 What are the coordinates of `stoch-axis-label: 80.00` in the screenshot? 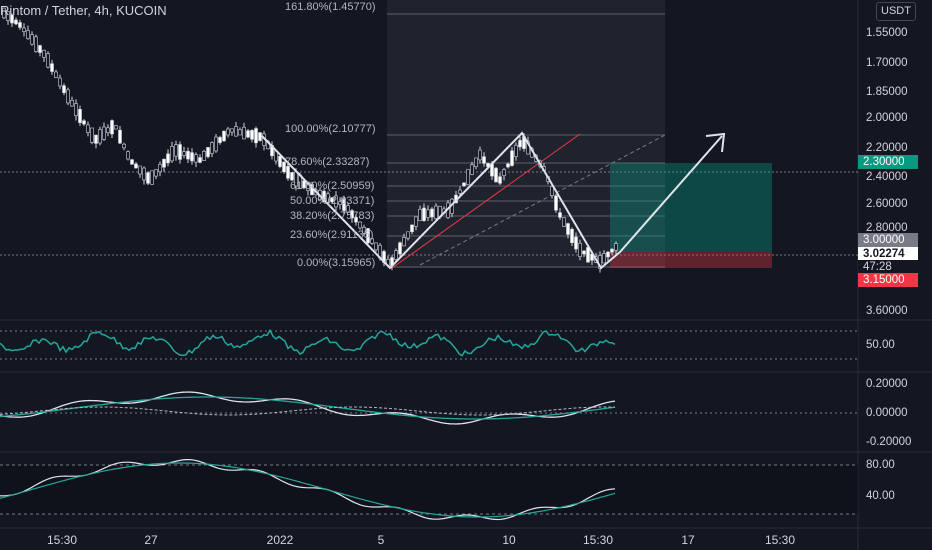 It's located at (880, 465).